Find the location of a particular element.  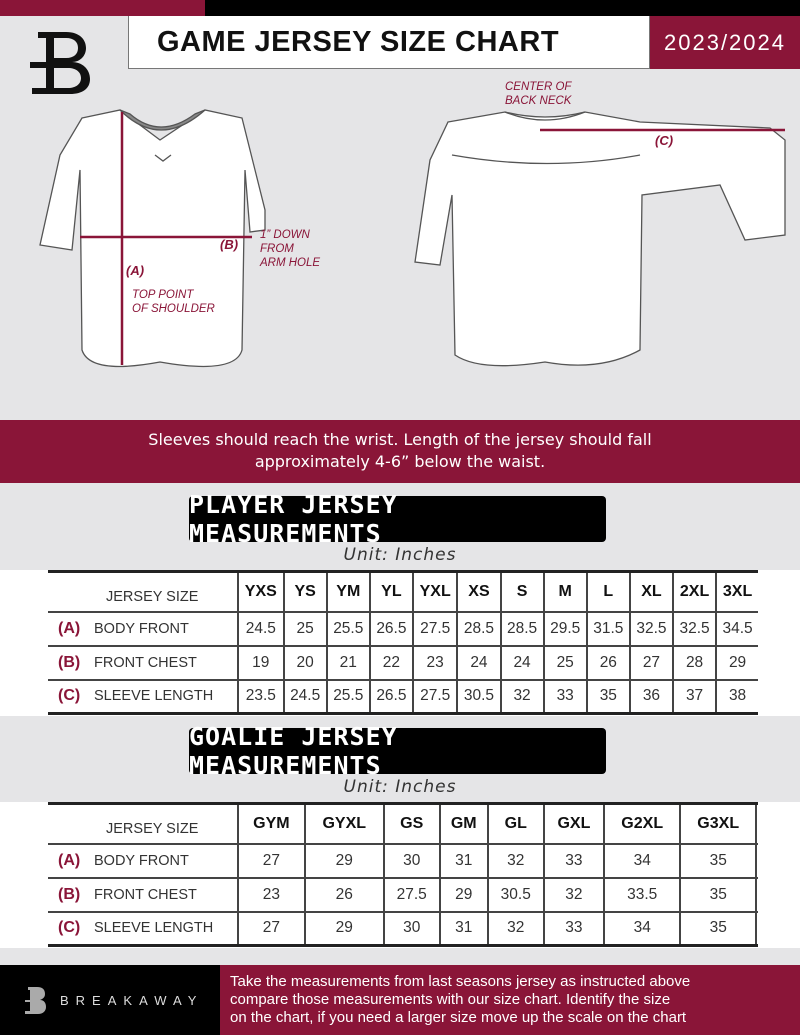

size-header: GXL is located at coordinates (573, 823).